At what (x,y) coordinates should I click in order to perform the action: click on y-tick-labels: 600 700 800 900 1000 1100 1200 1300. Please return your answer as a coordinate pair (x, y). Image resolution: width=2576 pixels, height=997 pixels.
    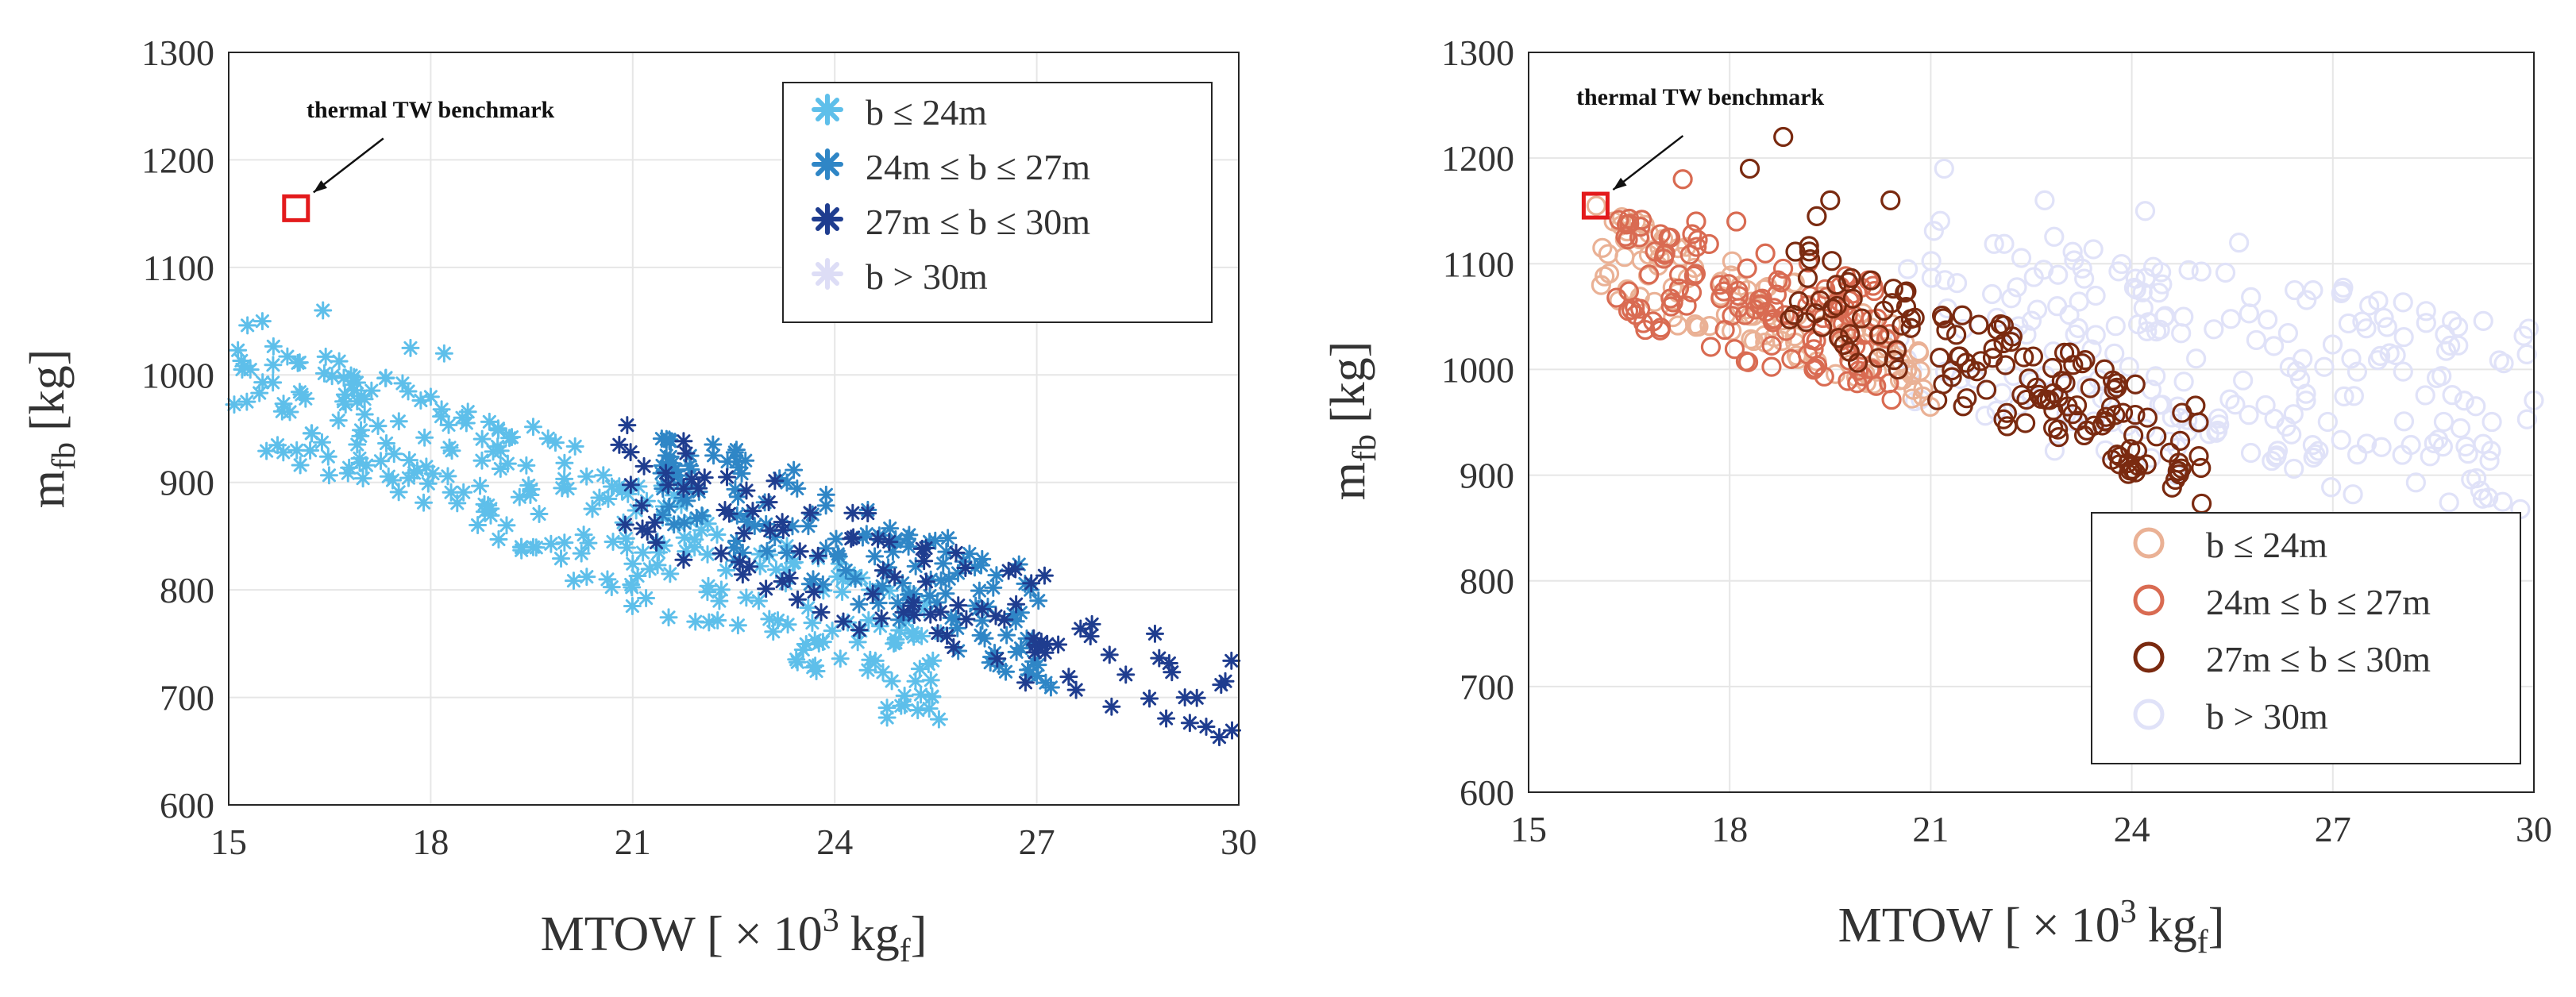
    Looking at the image, I should click on (1477, 423).